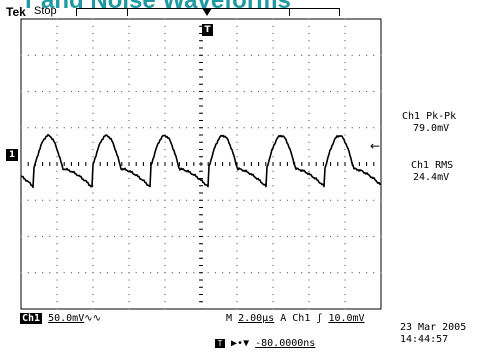 Image resolution: width=480 pixels, height=360 pixels. Describe the element at coordinates (301, 318) in the screenshot. I see `trigger-channel: Ch1` at that location.